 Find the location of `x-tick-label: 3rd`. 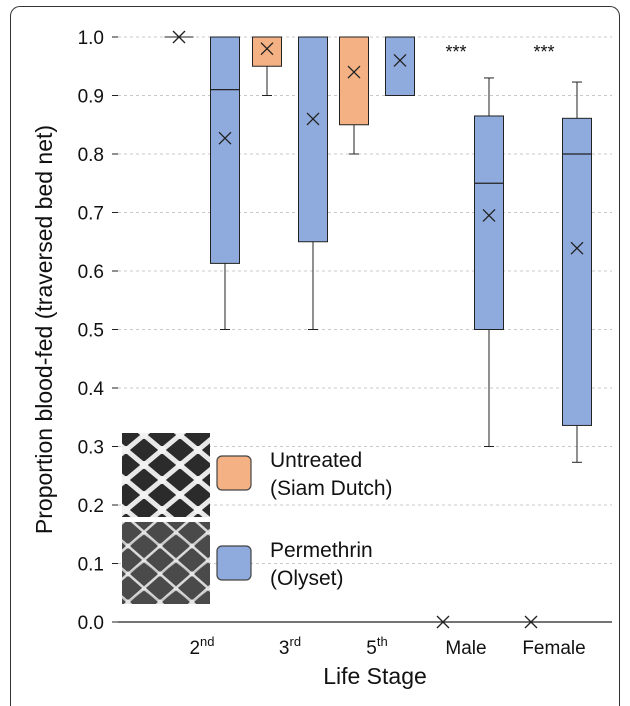

x-tick-label: 3rd is located at coordinates (290, 646).